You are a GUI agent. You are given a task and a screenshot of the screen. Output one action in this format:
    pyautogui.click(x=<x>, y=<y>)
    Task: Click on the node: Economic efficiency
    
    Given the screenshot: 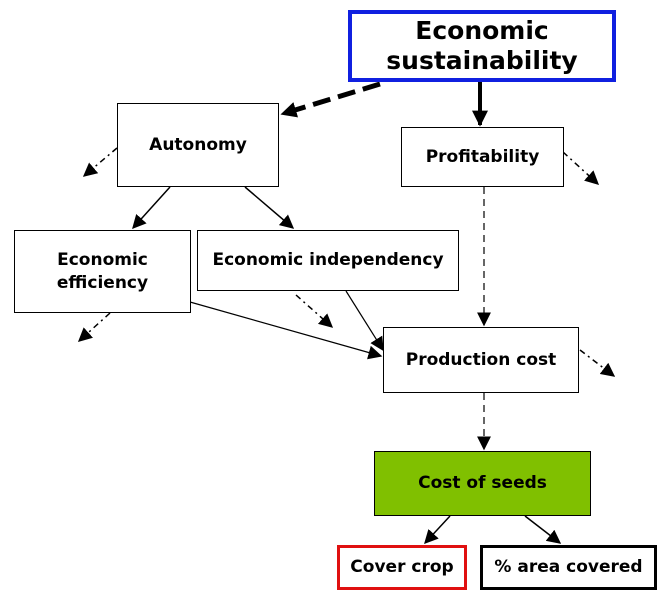 What is the action you would take?
    pyautogui.click(x=102, y=271)
    